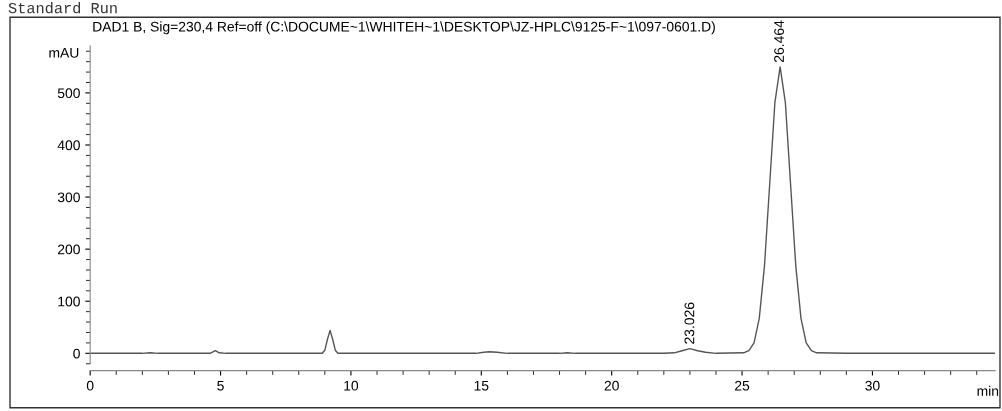 The image size is (1002, 411). I want to click on x-axis-title: min, so click(988, 390).